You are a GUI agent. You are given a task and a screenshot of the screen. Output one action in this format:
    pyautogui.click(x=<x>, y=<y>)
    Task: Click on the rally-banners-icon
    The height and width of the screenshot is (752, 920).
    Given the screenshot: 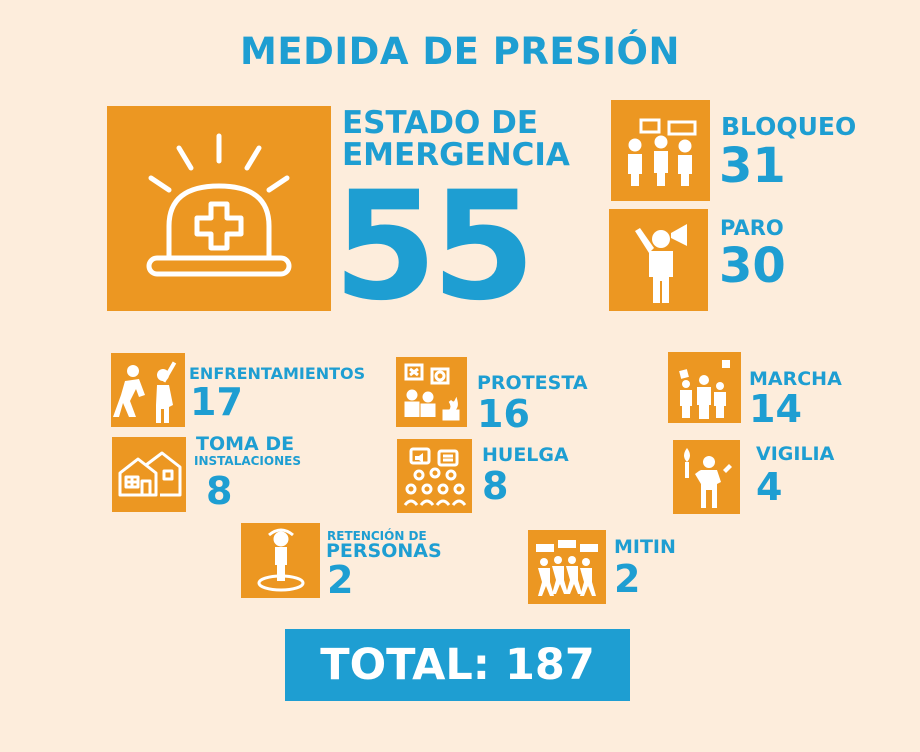 What is the action you would take?
    pyautogui.click(x=567, y=567)
    